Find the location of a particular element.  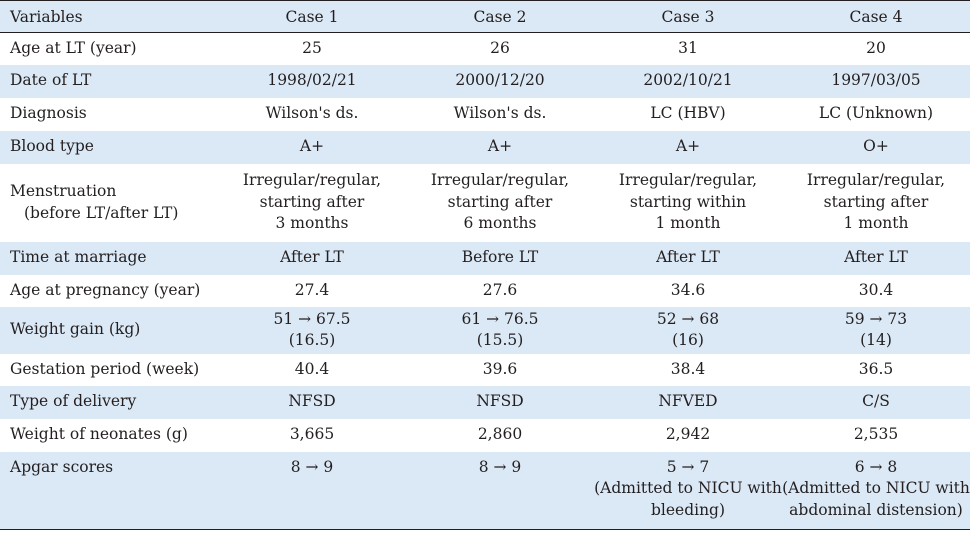

cell-line: 2,535 is located at coordinates (876, 434).